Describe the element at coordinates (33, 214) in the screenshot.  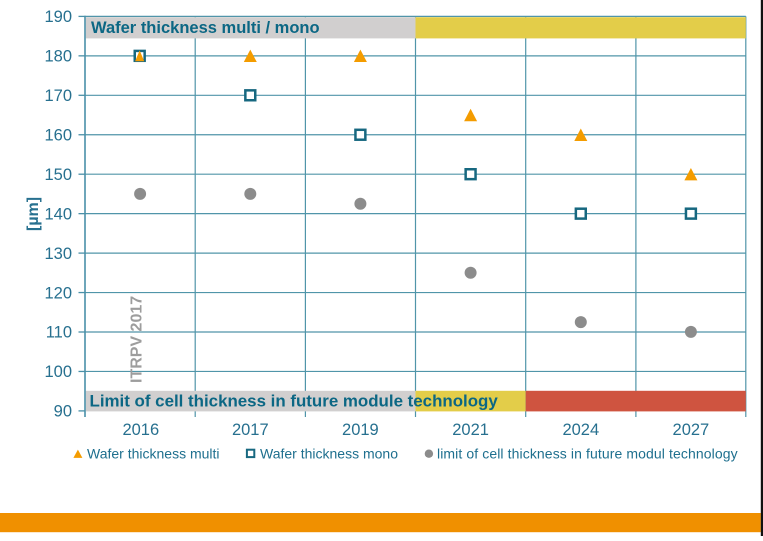
I see `svg-text: [µm]` at that location.